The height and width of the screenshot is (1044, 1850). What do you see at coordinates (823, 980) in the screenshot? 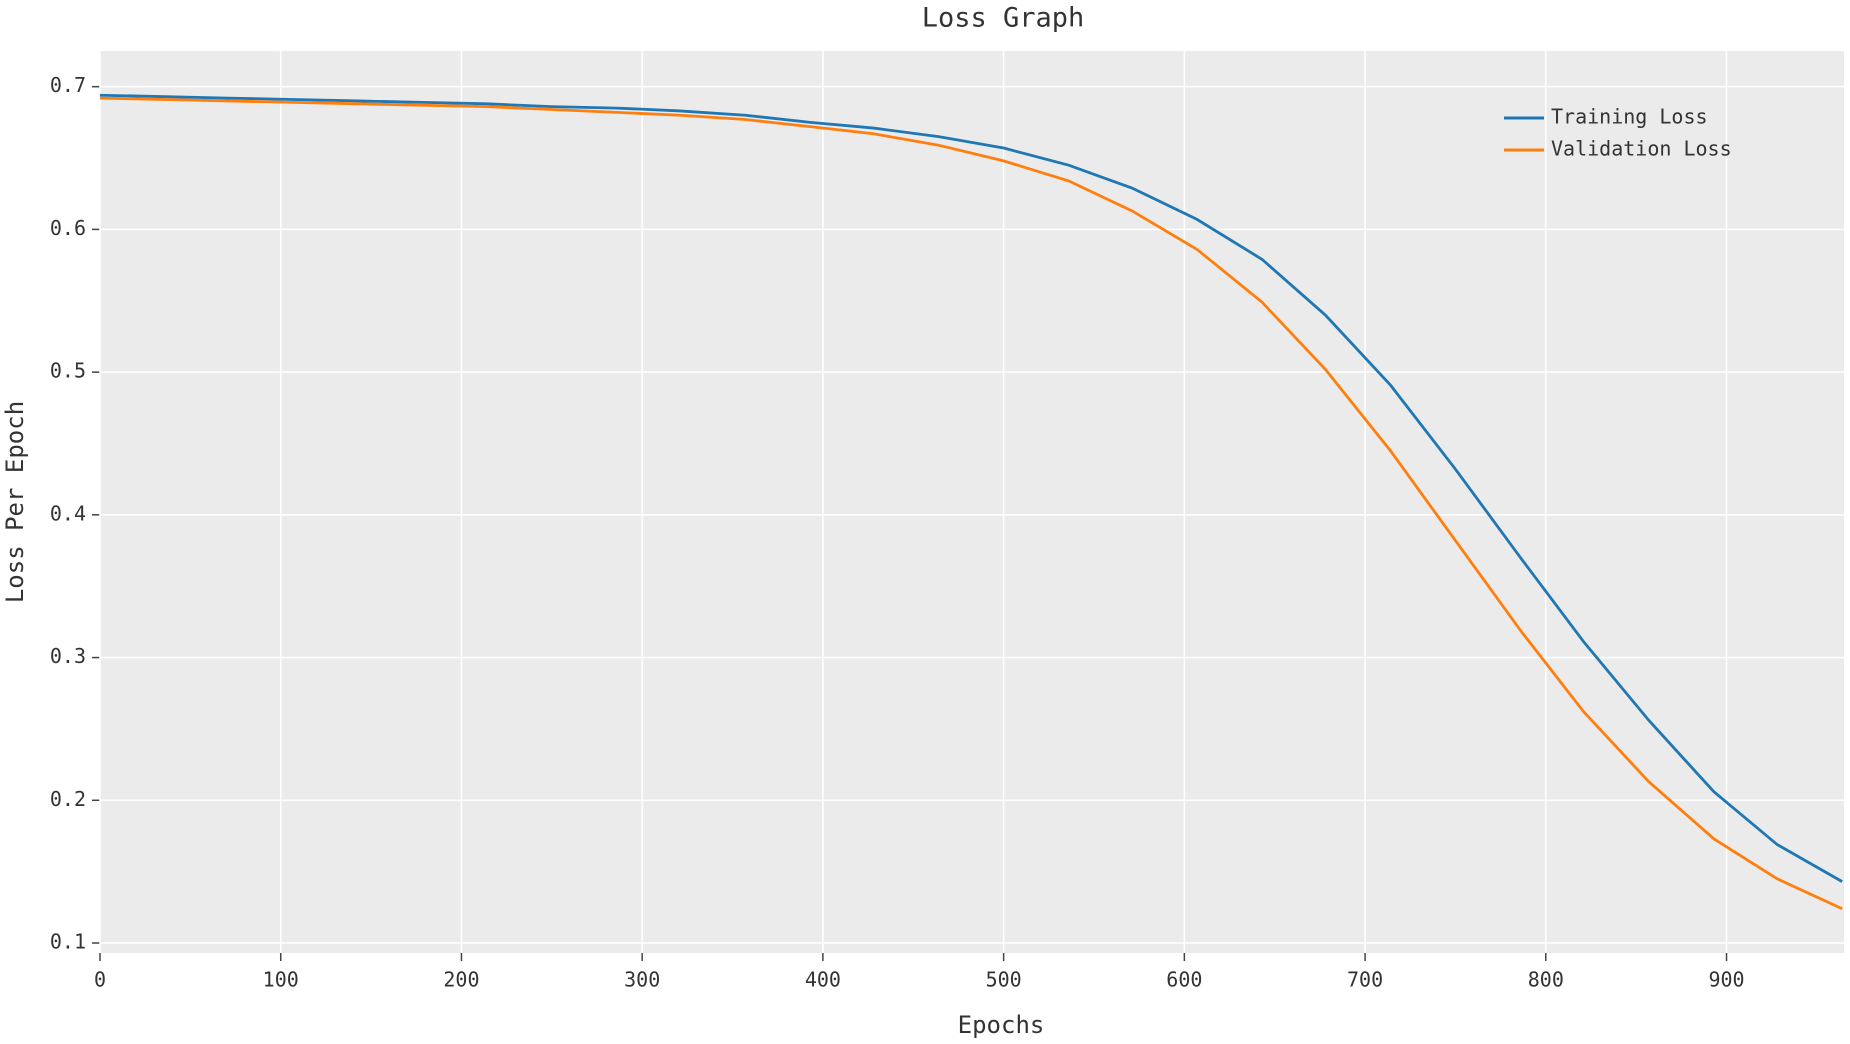
I see `x-tick-label: 400` at bounding box center [823, 980].